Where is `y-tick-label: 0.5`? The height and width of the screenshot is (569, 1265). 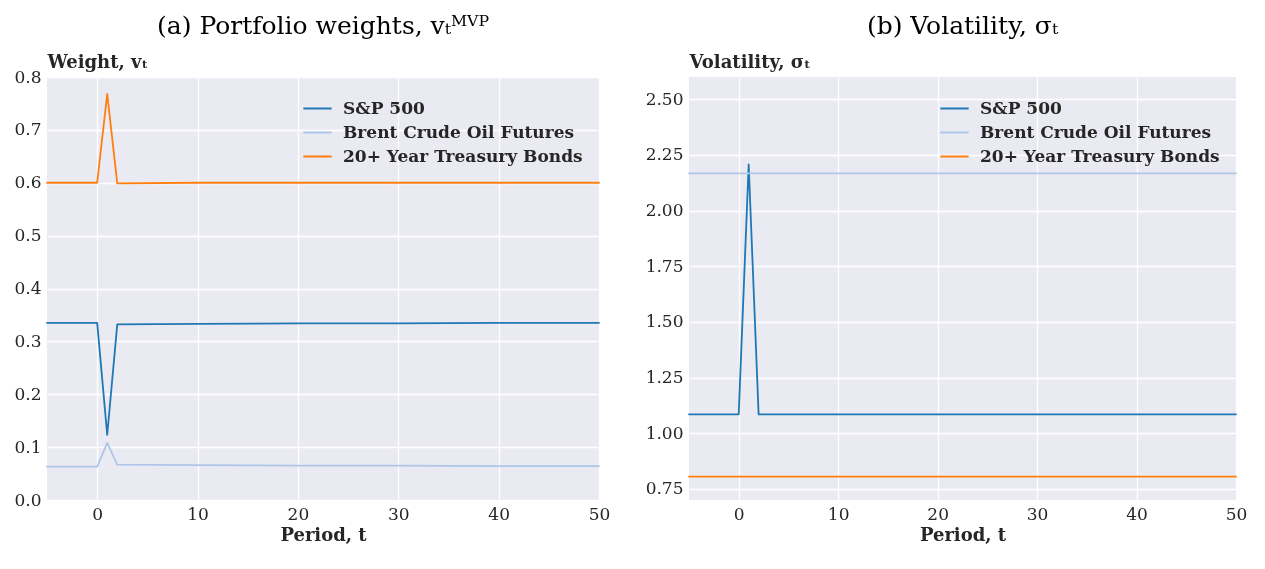 y-tick-label: 0.5 is located at coordinates (28, 235).